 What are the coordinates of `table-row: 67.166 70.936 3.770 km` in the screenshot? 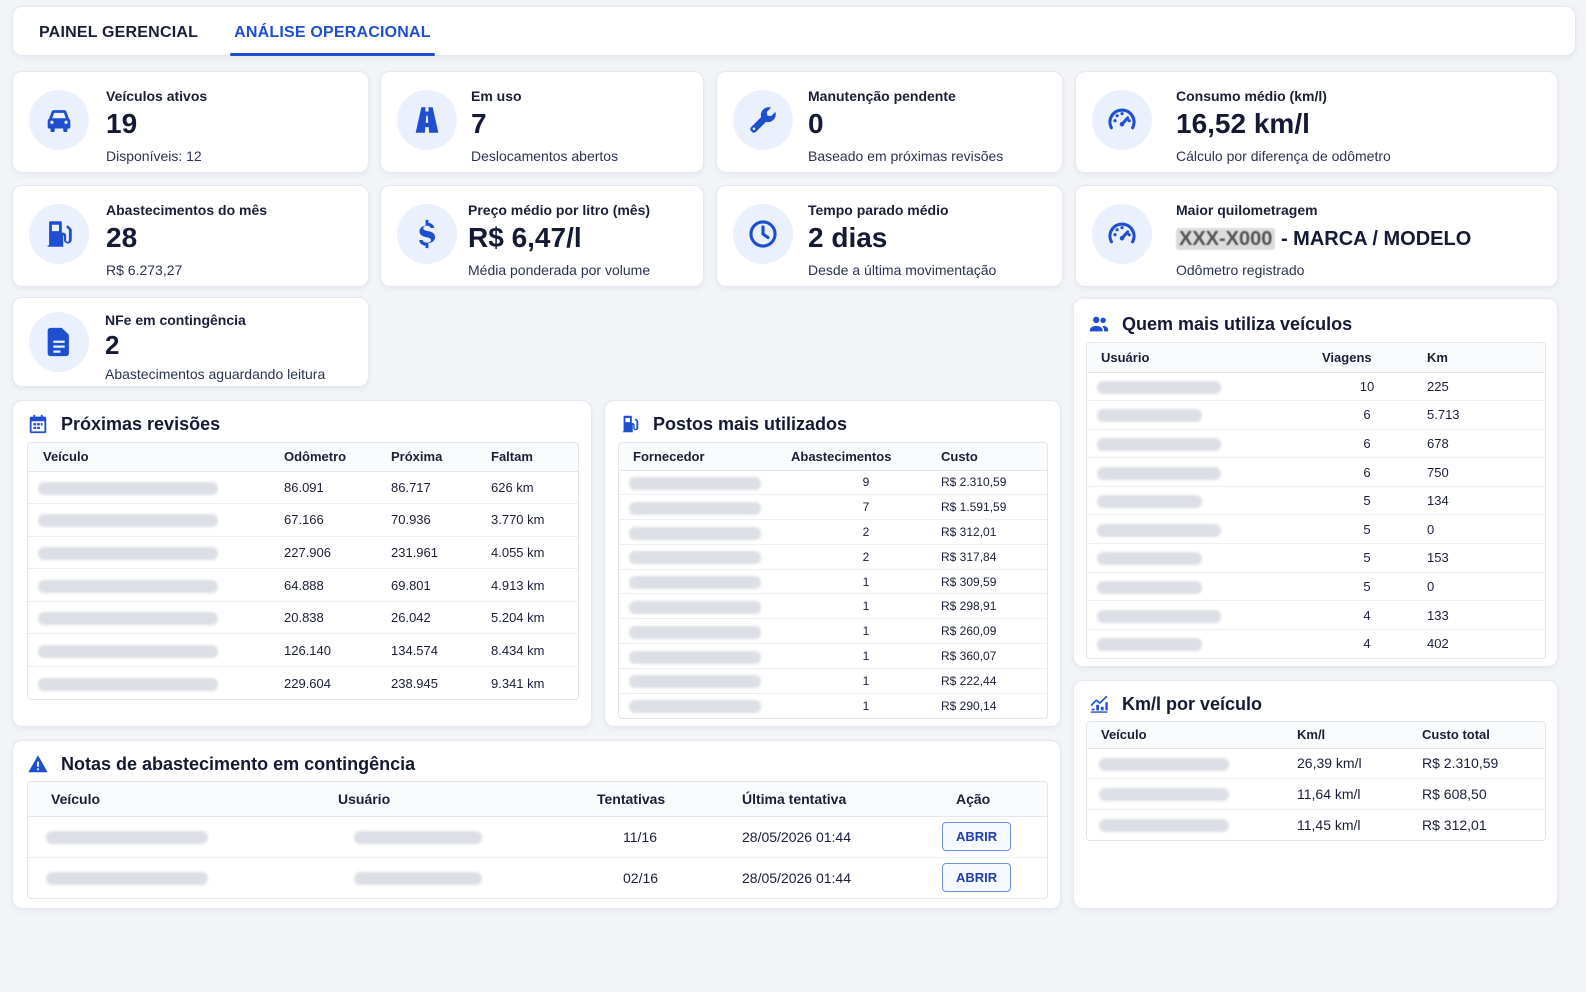 It's located at (303, 520).